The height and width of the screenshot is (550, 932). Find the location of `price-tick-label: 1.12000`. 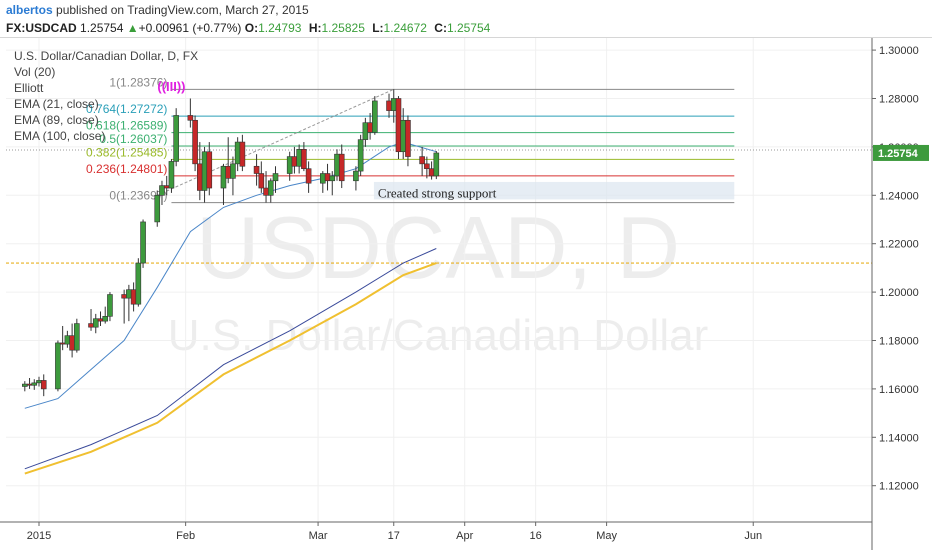

price-tick-label: 1.12000 is located at coordinates (899, 487).